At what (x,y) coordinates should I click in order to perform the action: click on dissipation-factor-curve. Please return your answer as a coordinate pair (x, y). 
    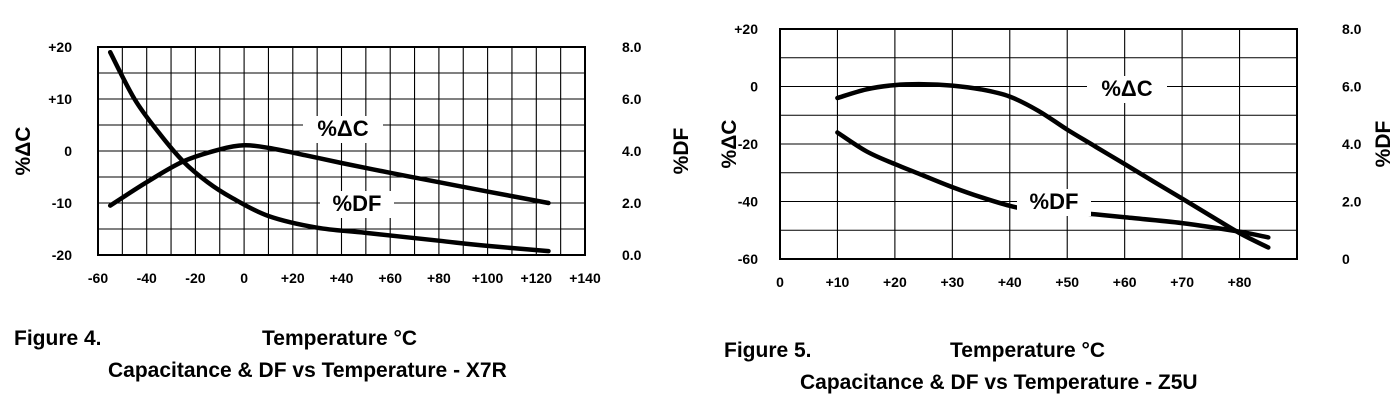
    Looking at the image, I should click on (1053, 185).